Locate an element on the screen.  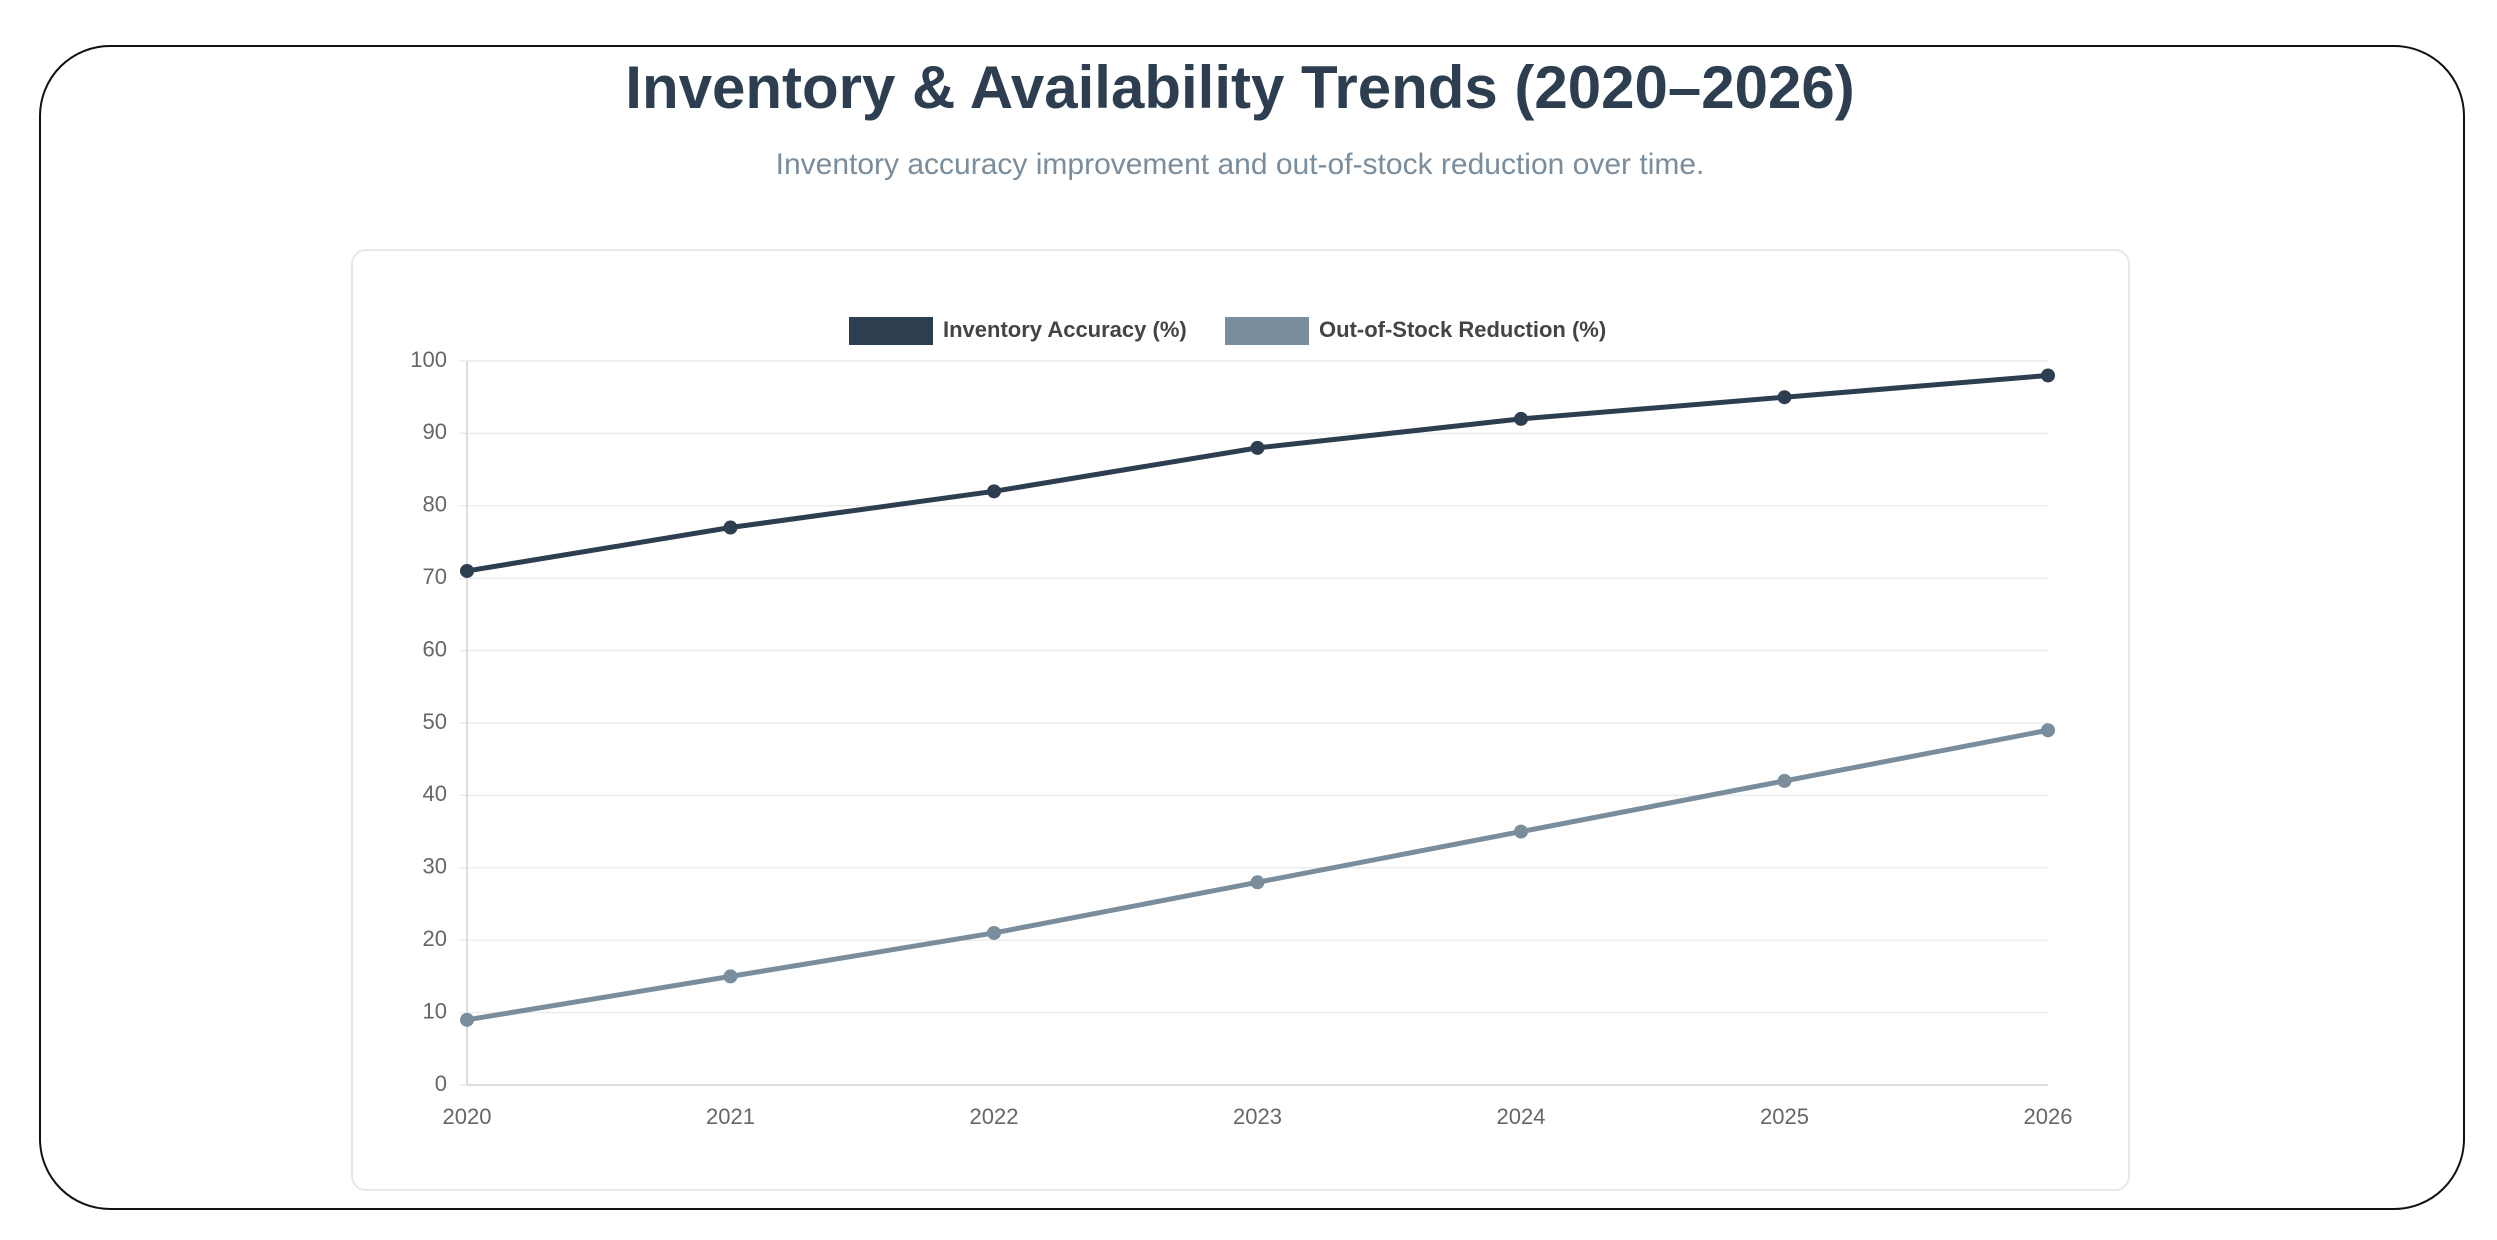
y-tick-label: 80 is located at coordinates (435, 504).